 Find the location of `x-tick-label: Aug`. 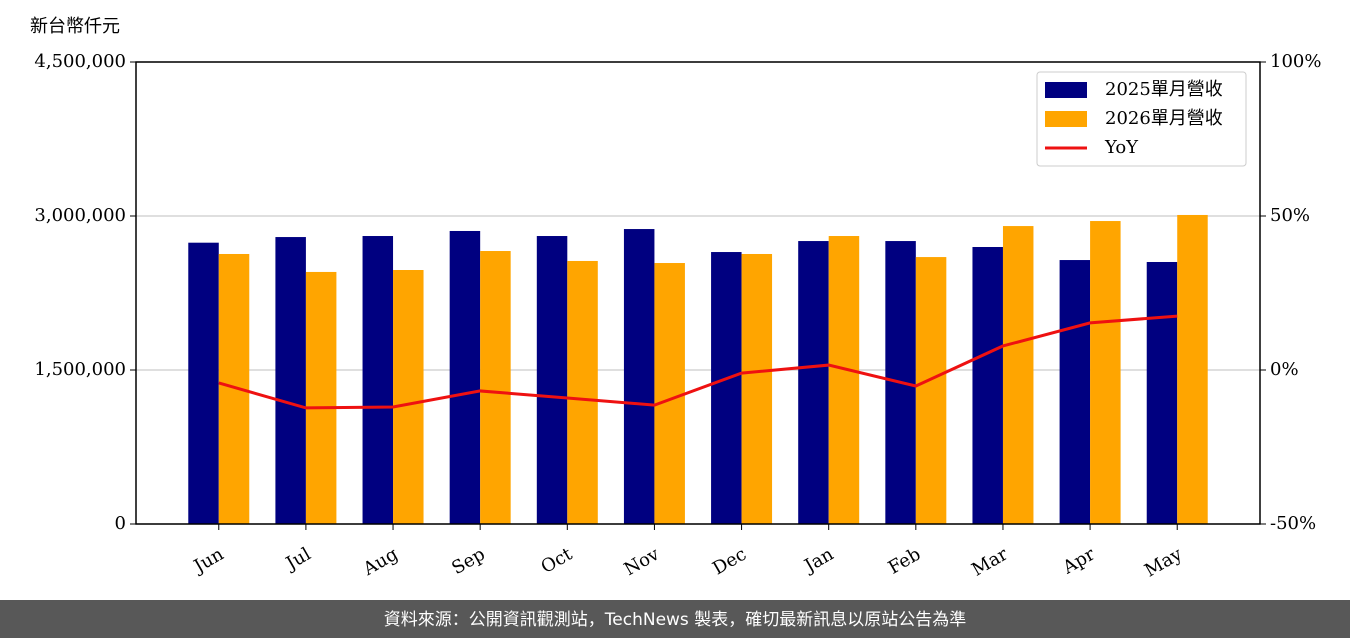

x-tick-label: Aug is located at coordinates (380, 562).